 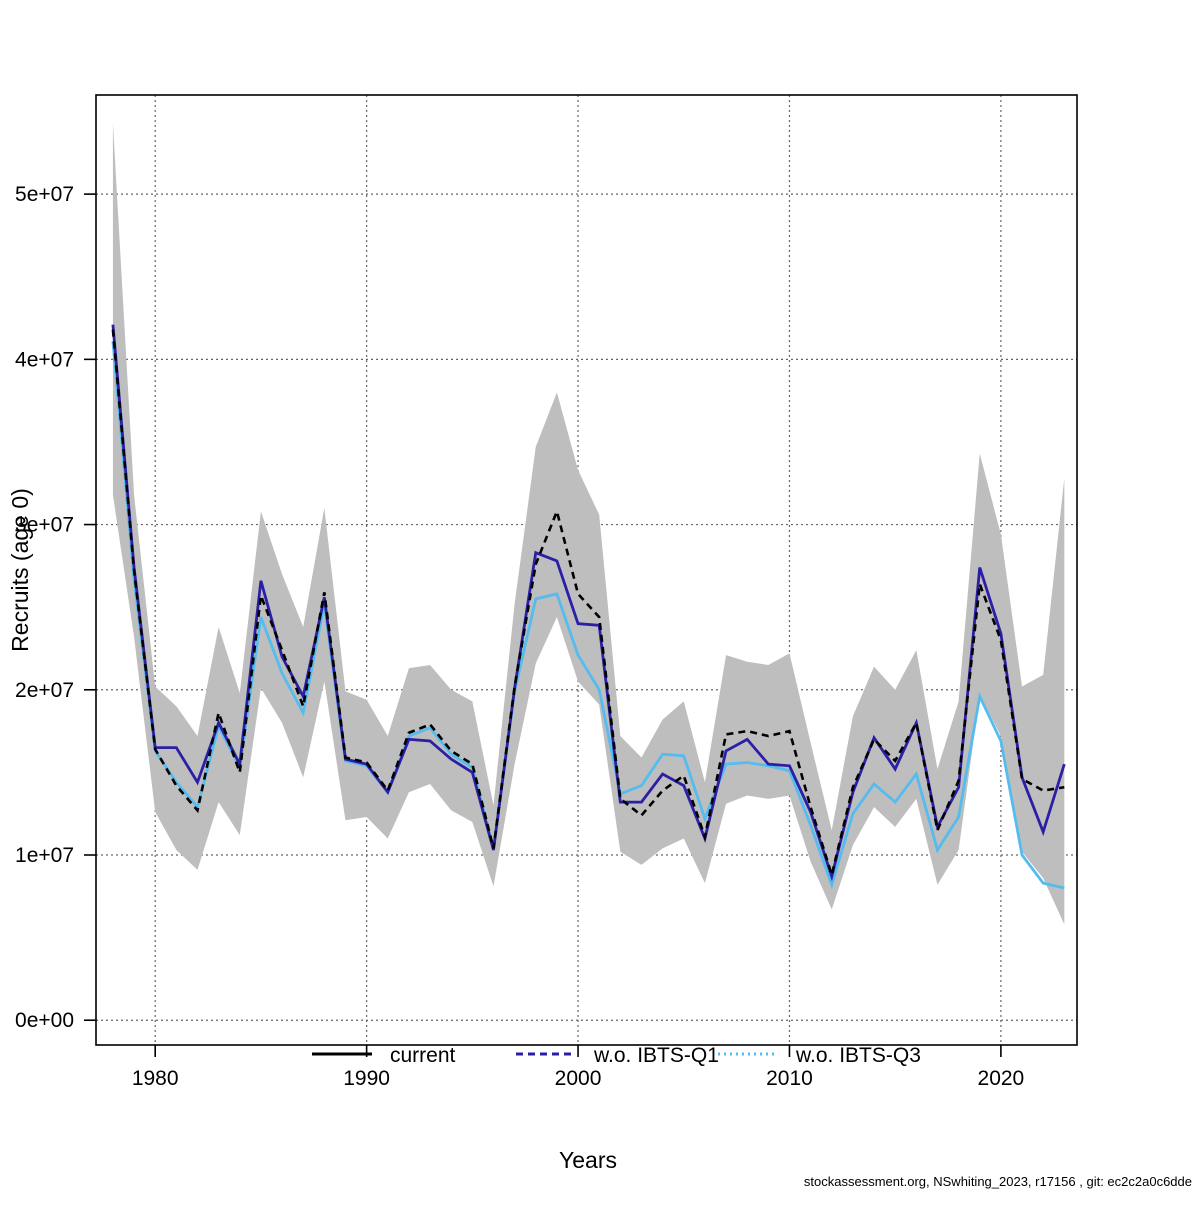 I want to click on y-axis-tick-label: 4e+07, so click(x=44, y=359).